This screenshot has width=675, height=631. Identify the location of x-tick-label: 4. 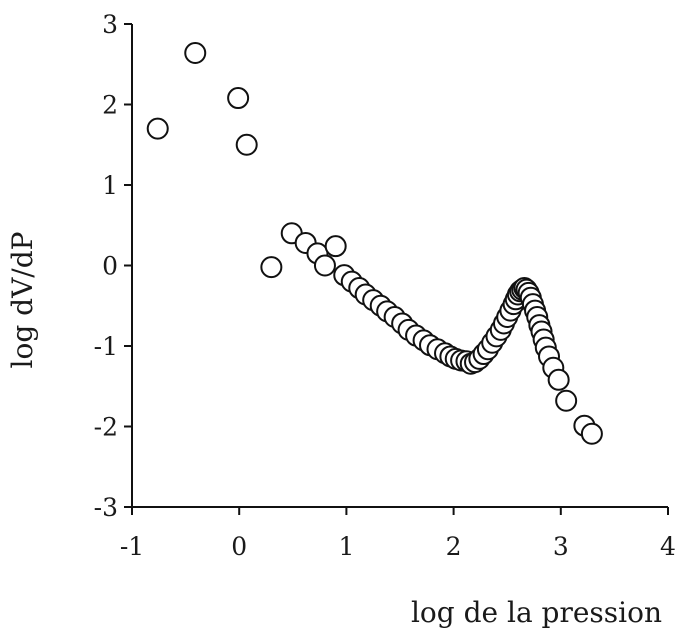
(667, 546).